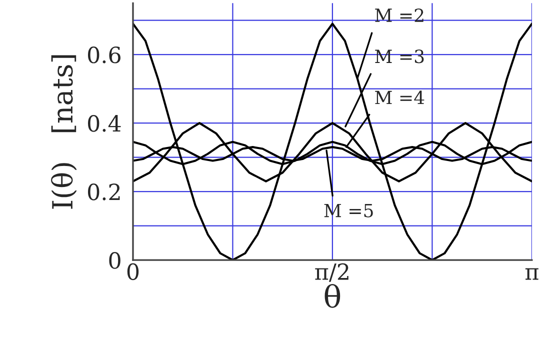  What do you see at coordinates (114, 260) in the screenshot?
I see `y-tick-label: 0` at bounding box center [114, 260].